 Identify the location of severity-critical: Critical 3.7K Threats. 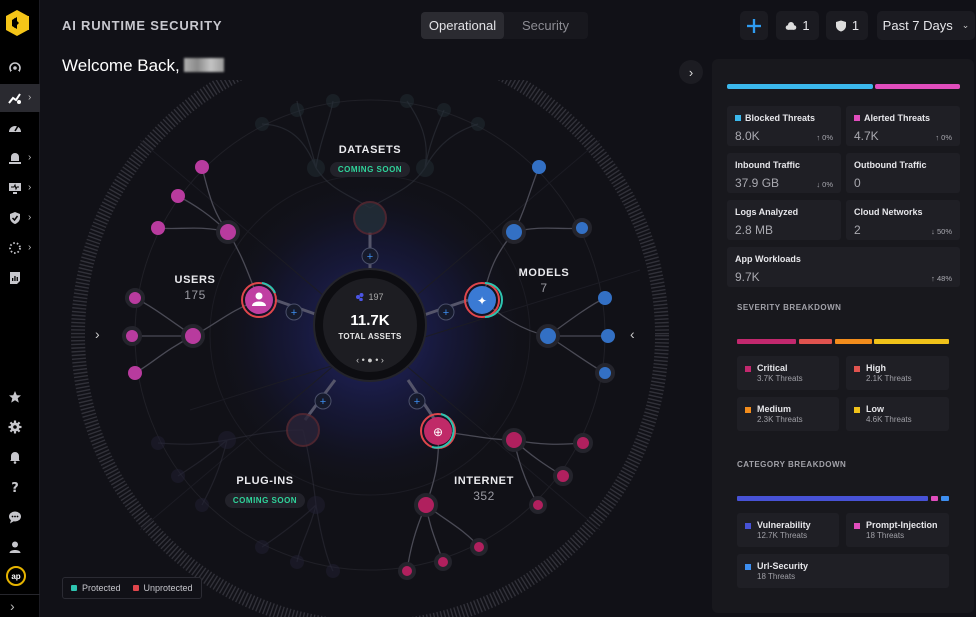
(788, 373).